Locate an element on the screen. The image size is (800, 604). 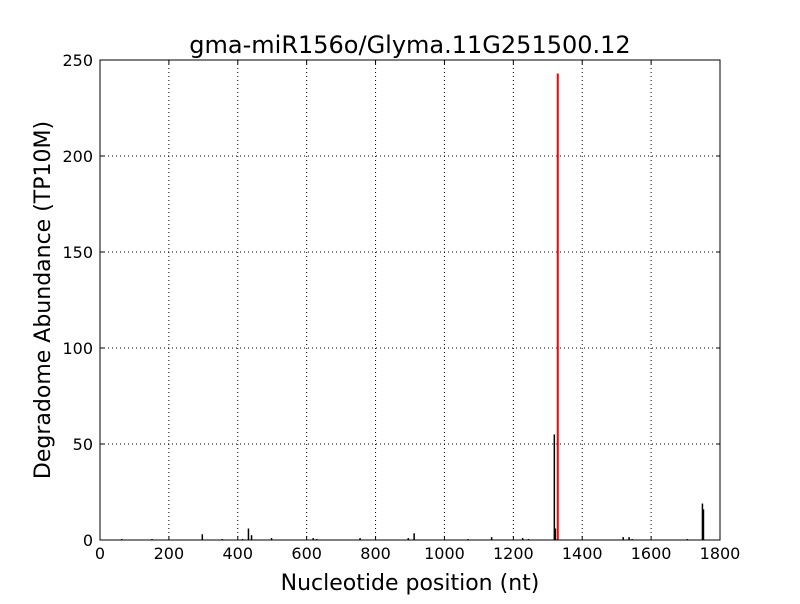
y-tick-label: 150 is located at coordinates (77, 252).